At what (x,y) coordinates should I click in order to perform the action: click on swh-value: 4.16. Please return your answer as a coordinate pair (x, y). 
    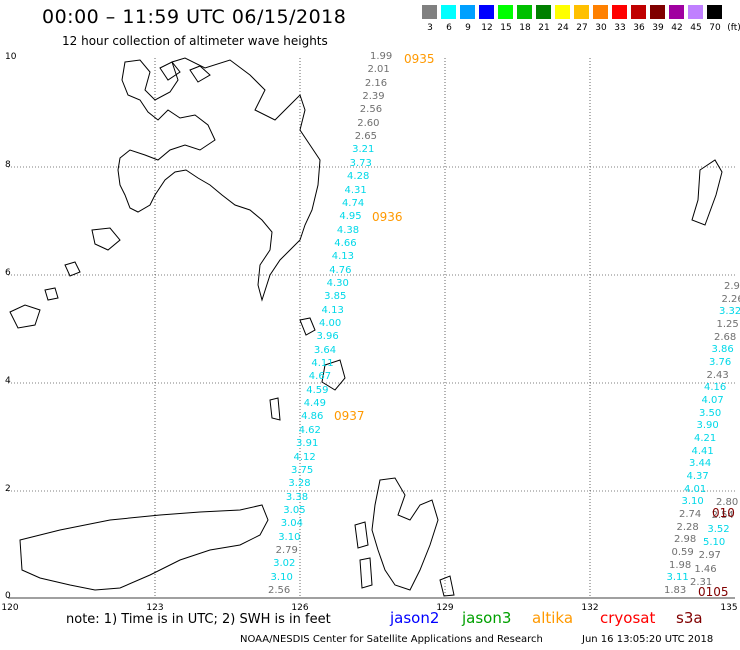
    Looking at the image, I should click on (715, 388).